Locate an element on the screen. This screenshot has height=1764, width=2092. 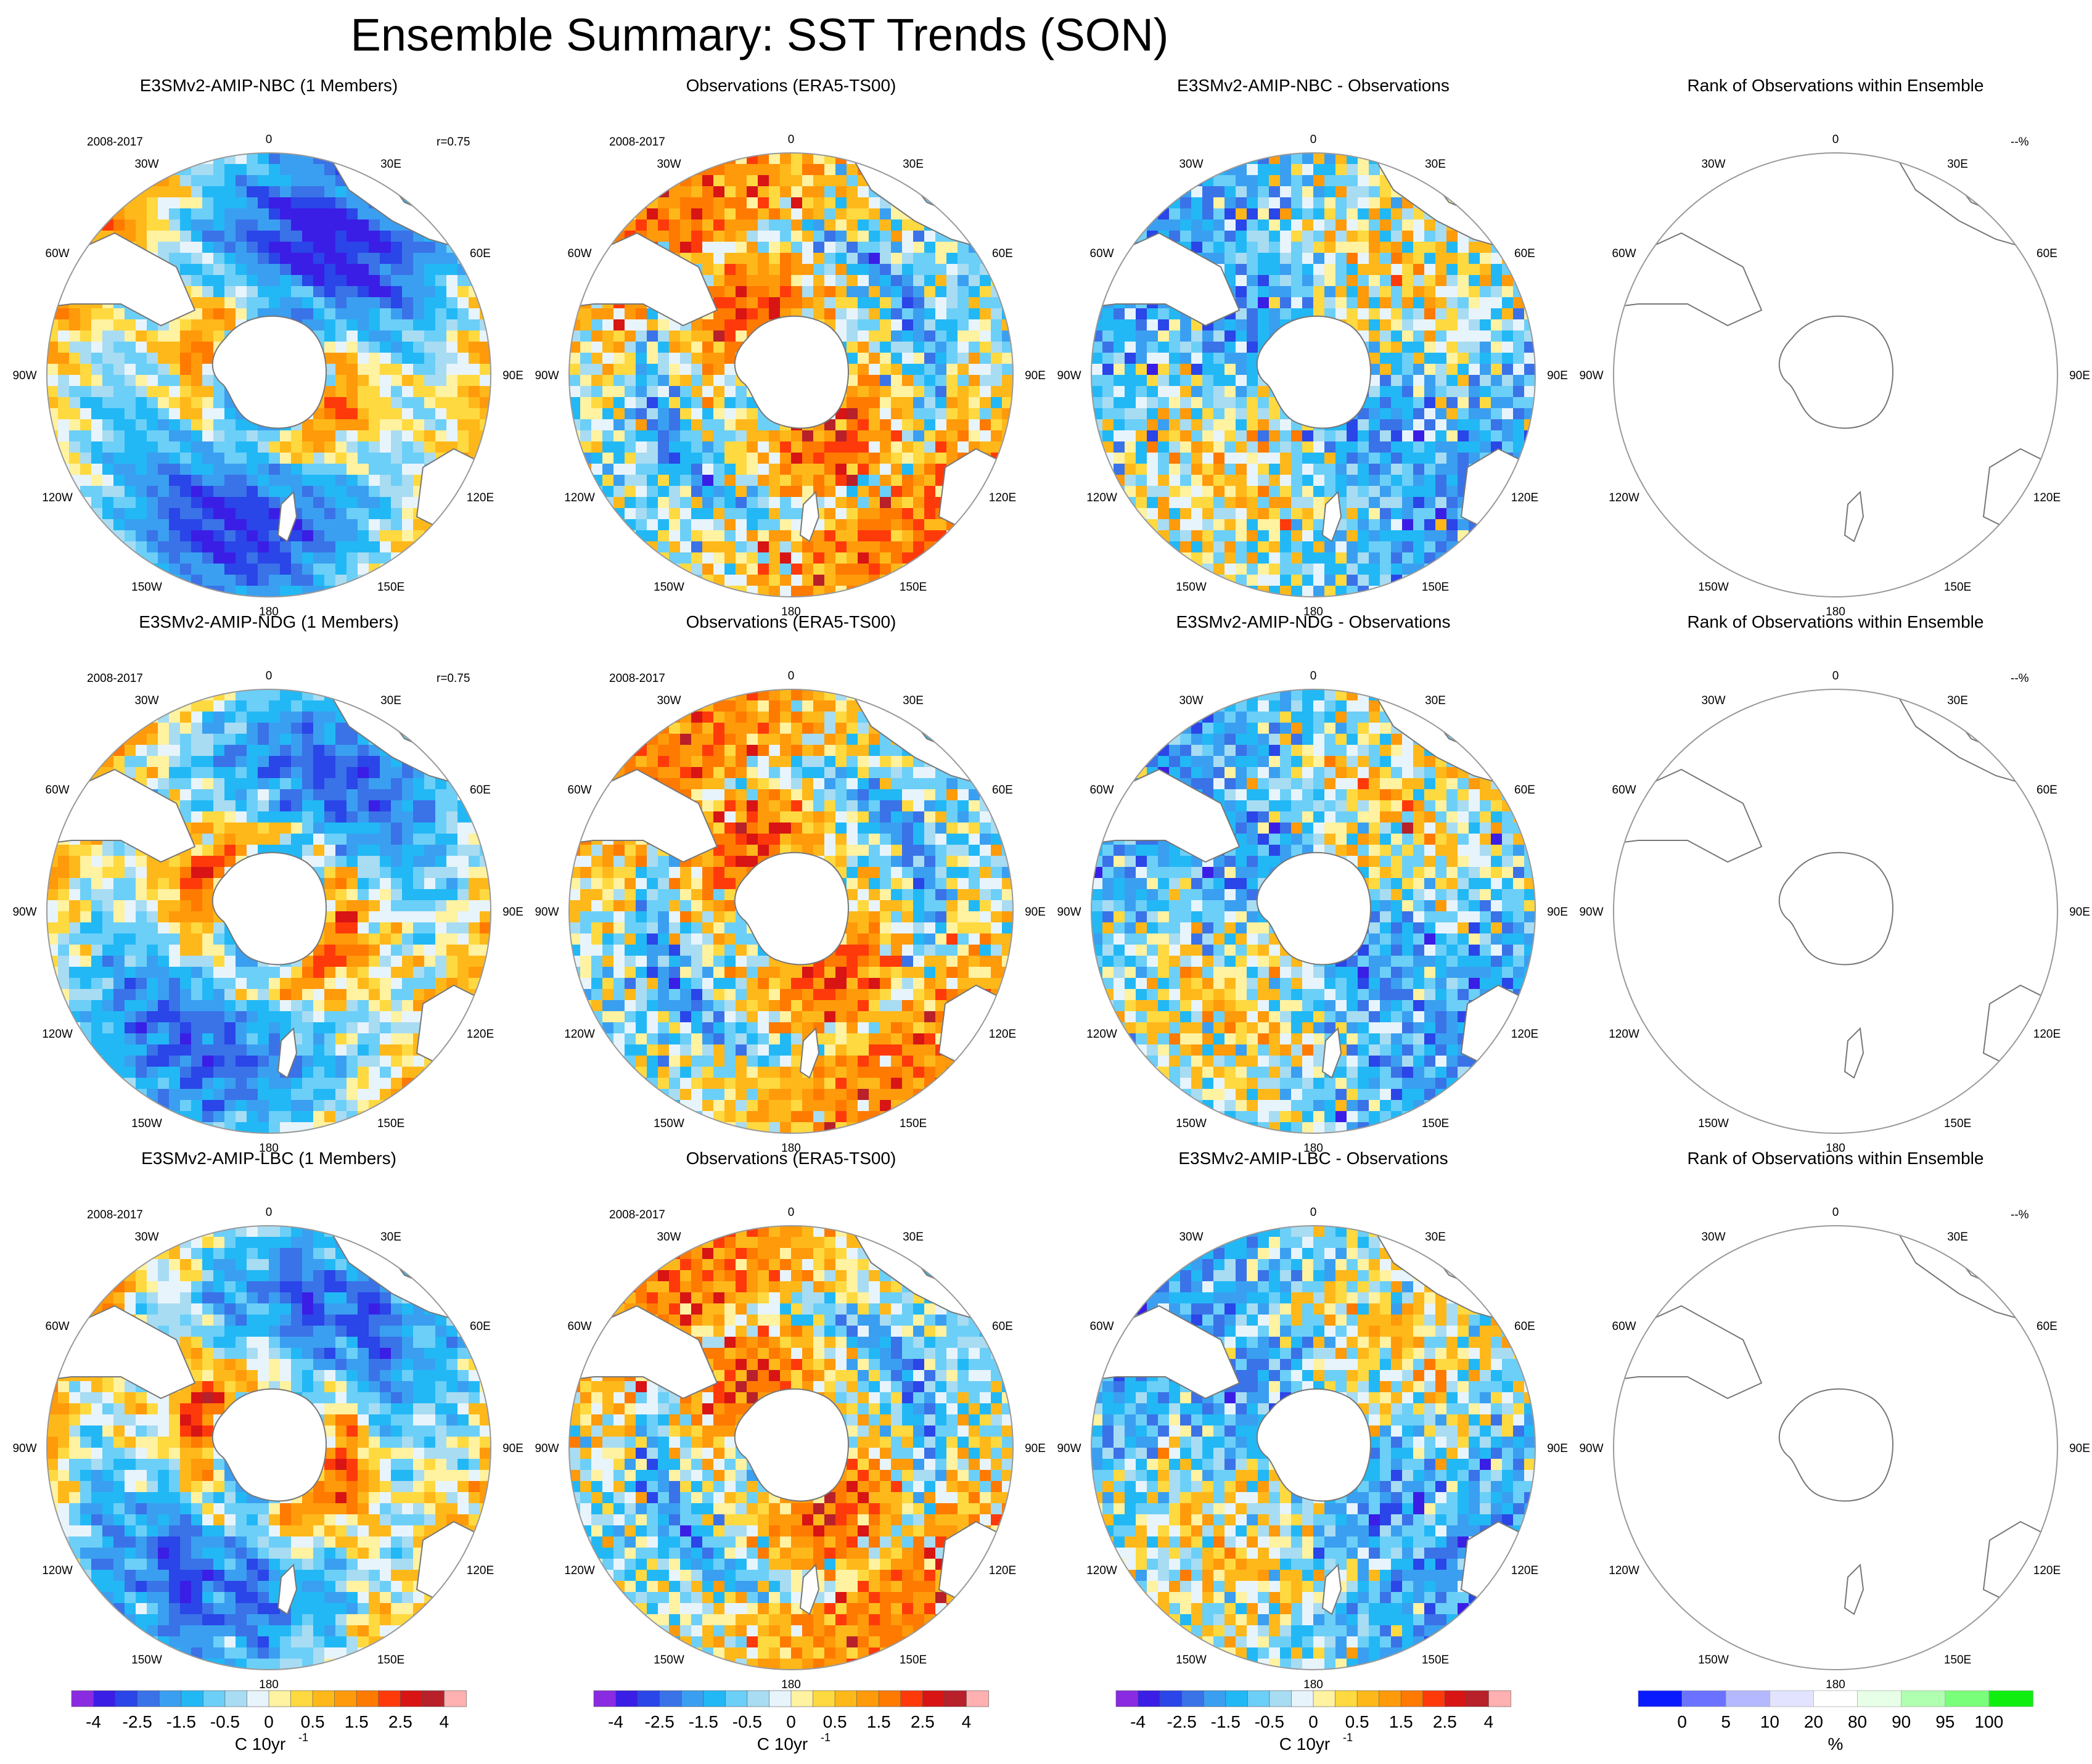
colorbar-tick-label: -0.5 is located at coordinates (1270, 1721).